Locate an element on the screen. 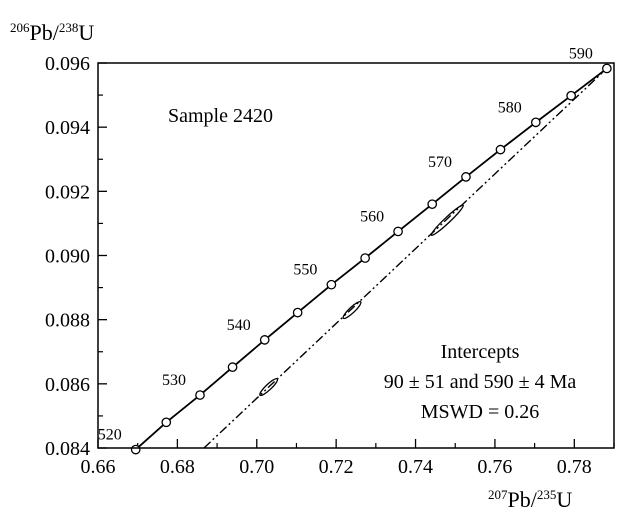 The image size is (618, 514). y-tick-label: 0.094 is located at coordinates (67, 128).